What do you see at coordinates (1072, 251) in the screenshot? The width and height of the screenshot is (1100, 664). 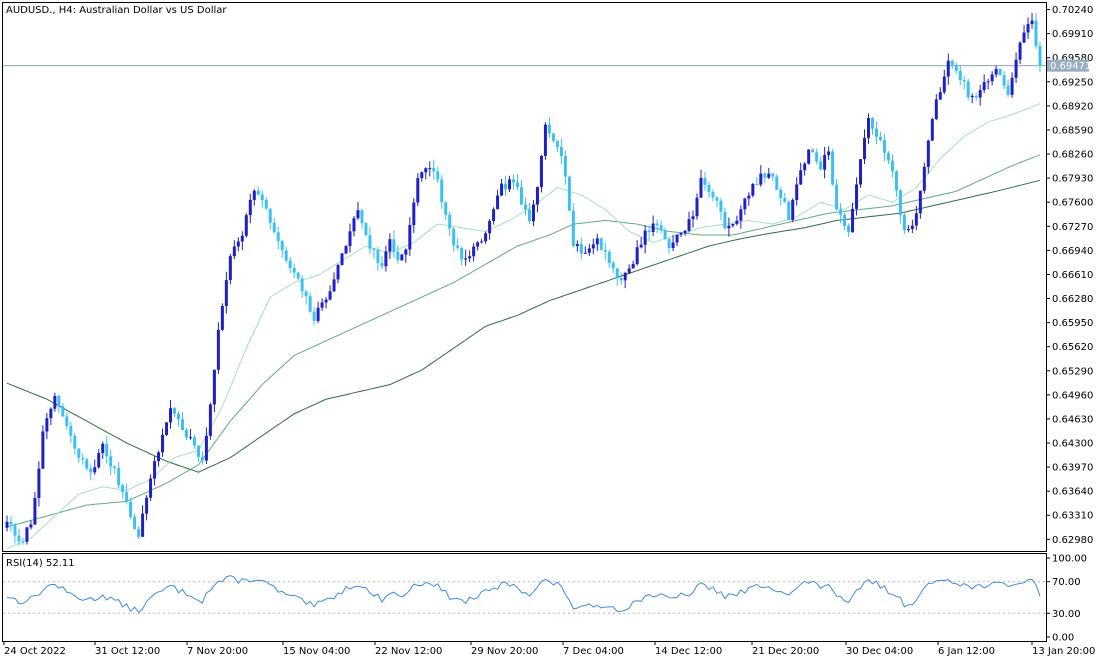 I see `y-tick-label: 0.66940` at bounding box center [1072, 251].